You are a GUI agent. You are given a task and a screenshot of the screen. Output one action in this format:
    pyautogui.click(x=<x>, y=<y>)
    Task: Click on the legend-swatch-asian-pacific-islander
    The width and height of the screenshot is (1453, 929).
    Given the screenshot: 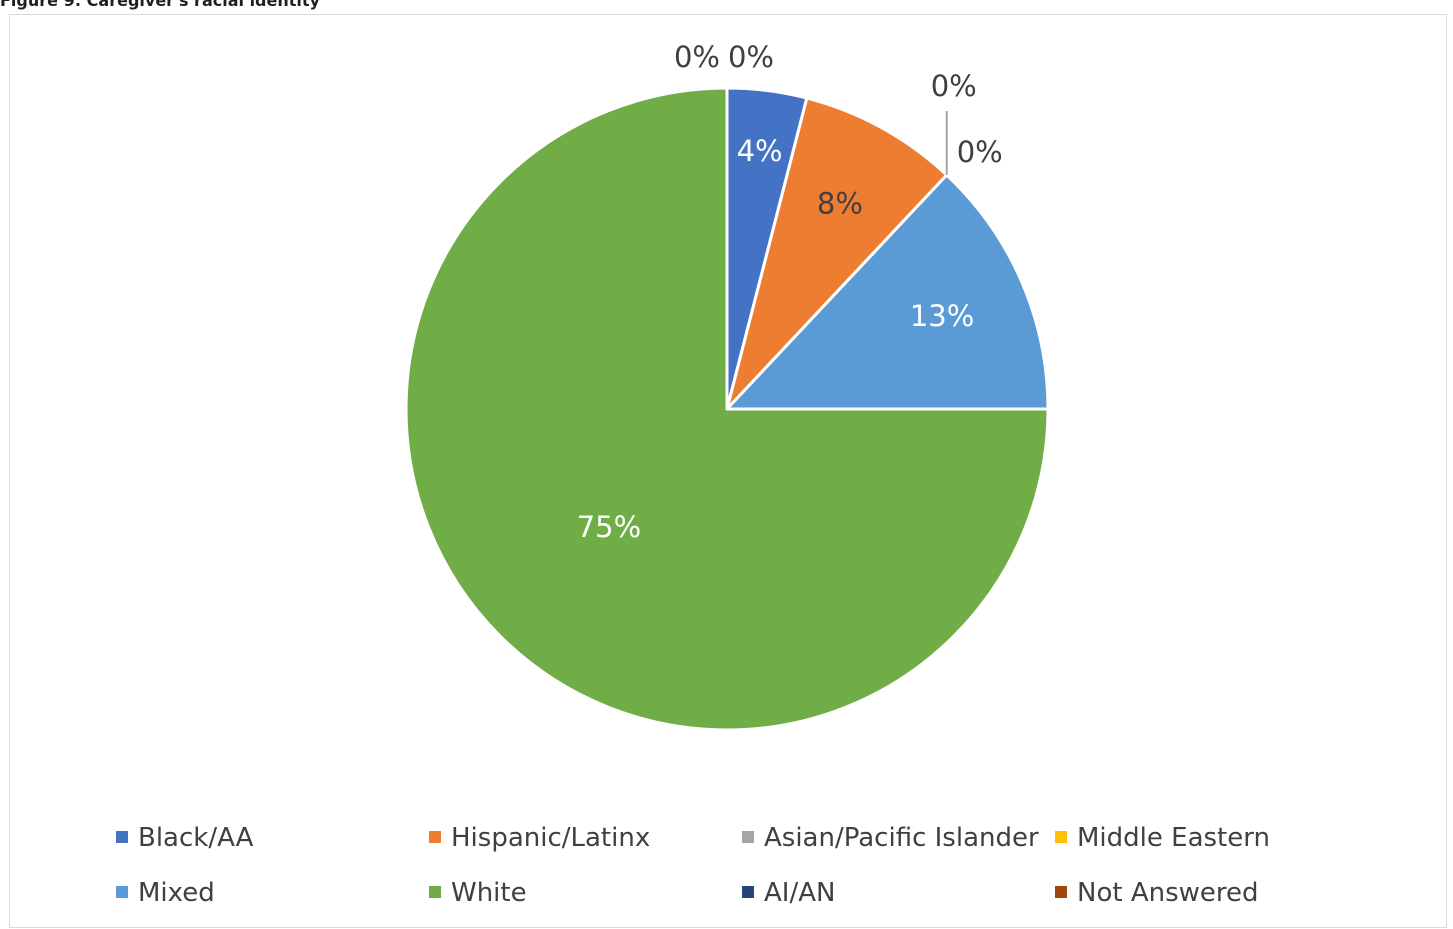 What is the action you would take?
    pyautogui.click(x=748, y=837)
    